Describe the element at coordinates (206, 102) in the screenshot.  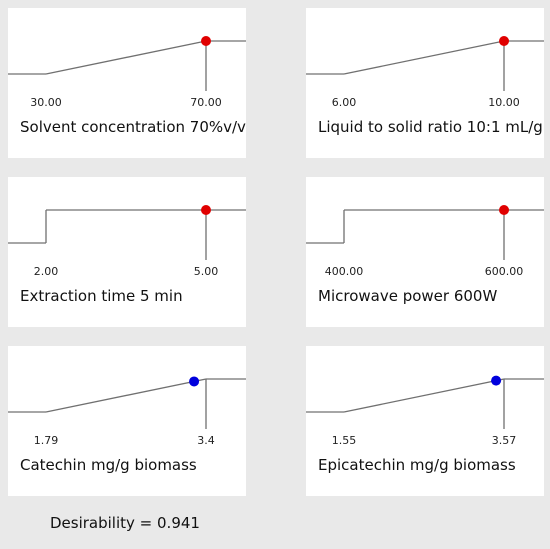
I see `high-tick-label: 70.00` at that location.